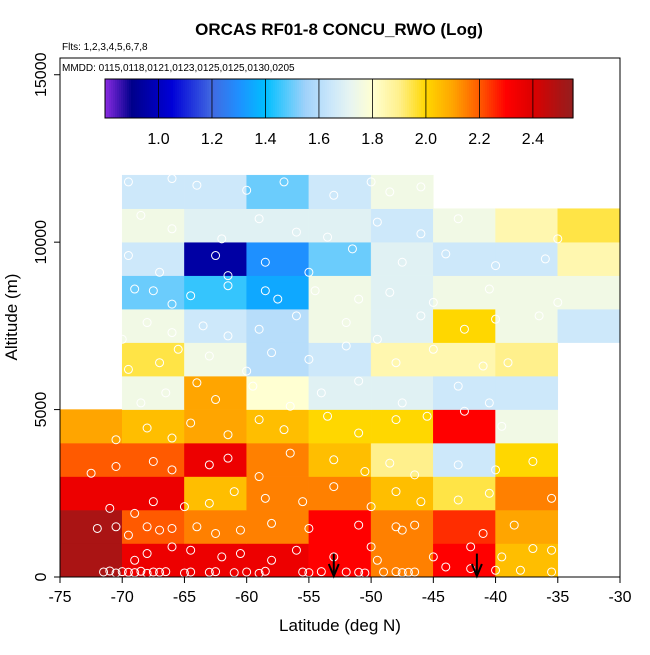 The height and width of the screenshot is (655, 650). What do you see at coordinates (265, 139) in the screenshot?
I see `colorbar-tick-label: 1.4` at bounding box center [265, 139].